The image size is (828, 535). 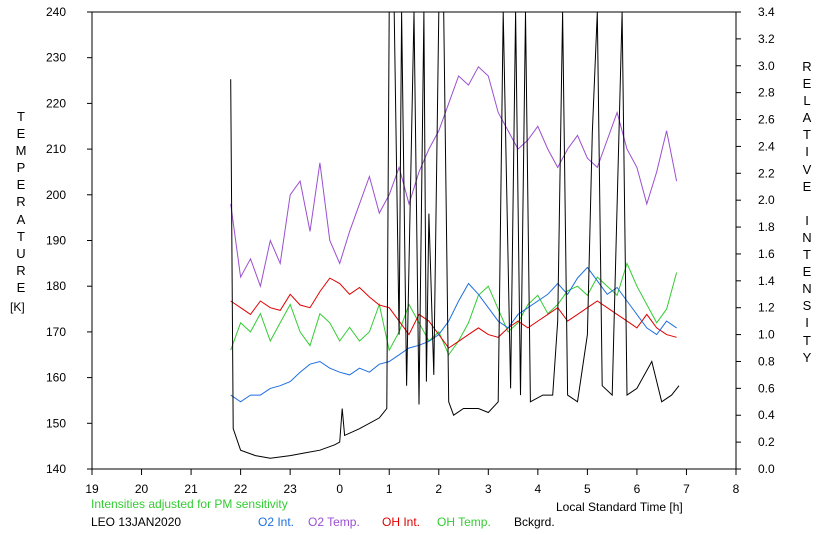 What do you see at coordinates (766, 388) in the screenshot?
I see `y-right-tick-label: 0.6` at bounding box center [766, 388].